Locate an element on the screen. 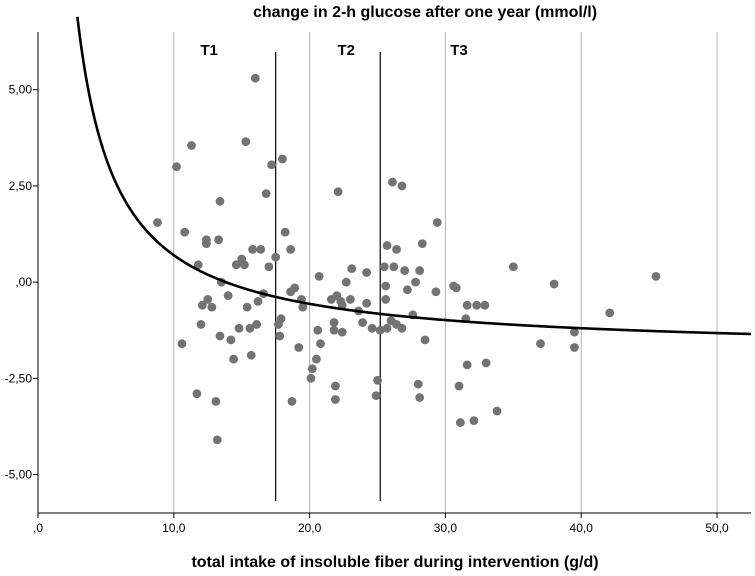 This screenshot has width=755, height=576. x-tick-label: 40,0 is located at coordinates (582, 528).